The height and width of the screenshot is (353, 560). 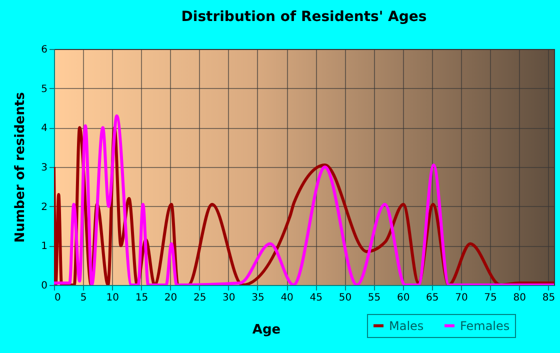 What do you see at coordinates (44, 286) in the screenshot?
I see `y-tick-label: 0` at bounding box center [44, 286].